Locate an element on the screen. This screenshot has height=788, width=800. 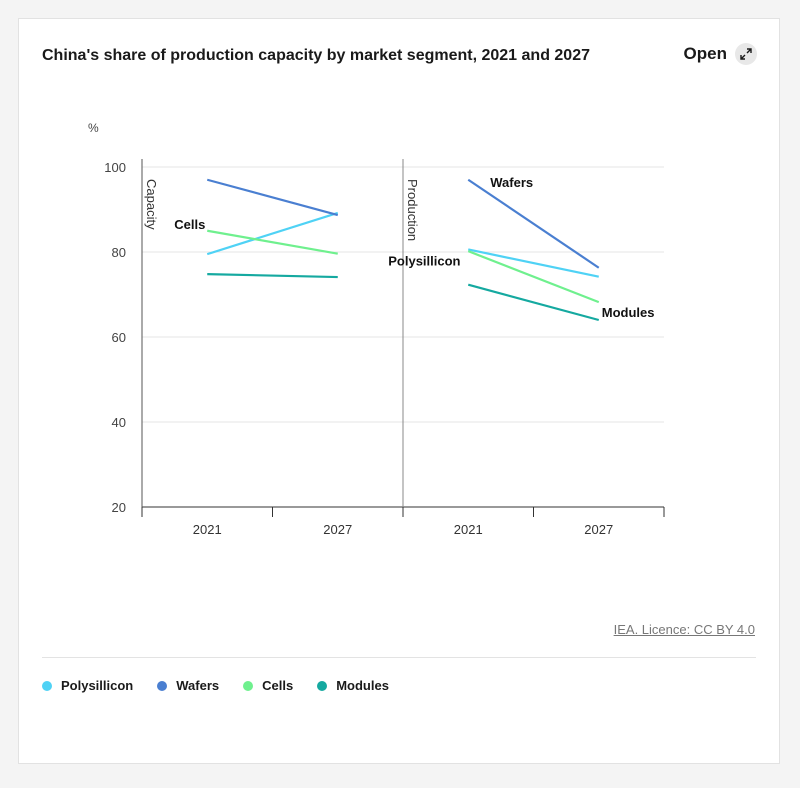
divider is located at coordinates (399, 657).